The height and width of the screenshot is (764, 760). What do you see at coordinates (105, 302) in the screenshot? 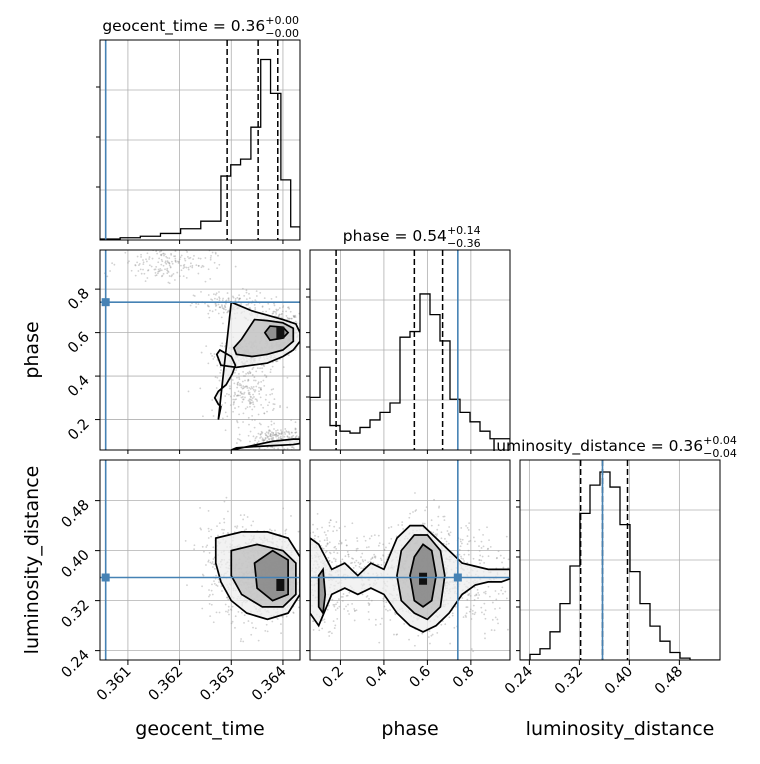
I see `truth-marker` at bounding box center [105, 302].